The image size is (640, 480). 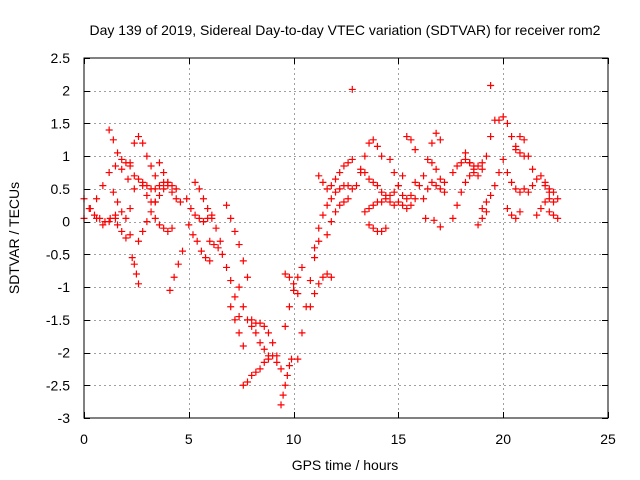 What do you see at coordinates (14, 238) in the screenshot?
I see `y-axis-label: SDTVAR / TECUs` at bounding box center [14, 238].